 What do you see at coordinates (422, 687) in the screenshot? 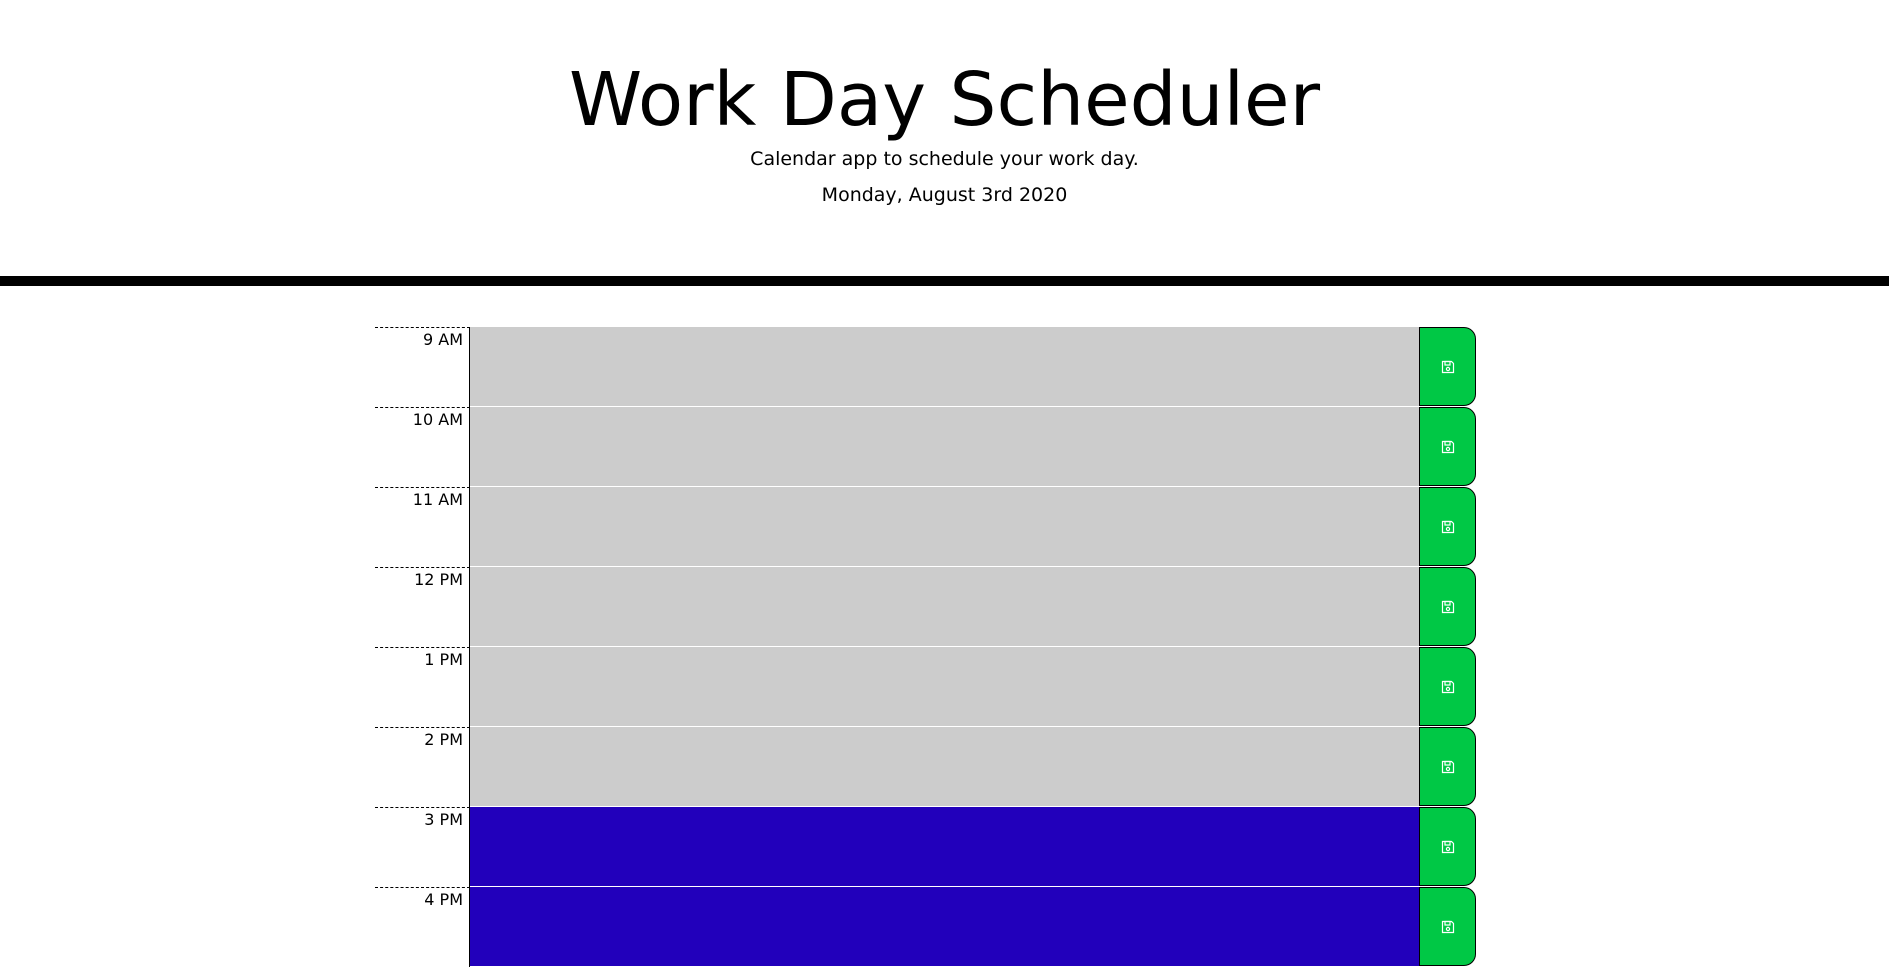
I see `hour-label: 1 PM` at bounding box center [422, 687].